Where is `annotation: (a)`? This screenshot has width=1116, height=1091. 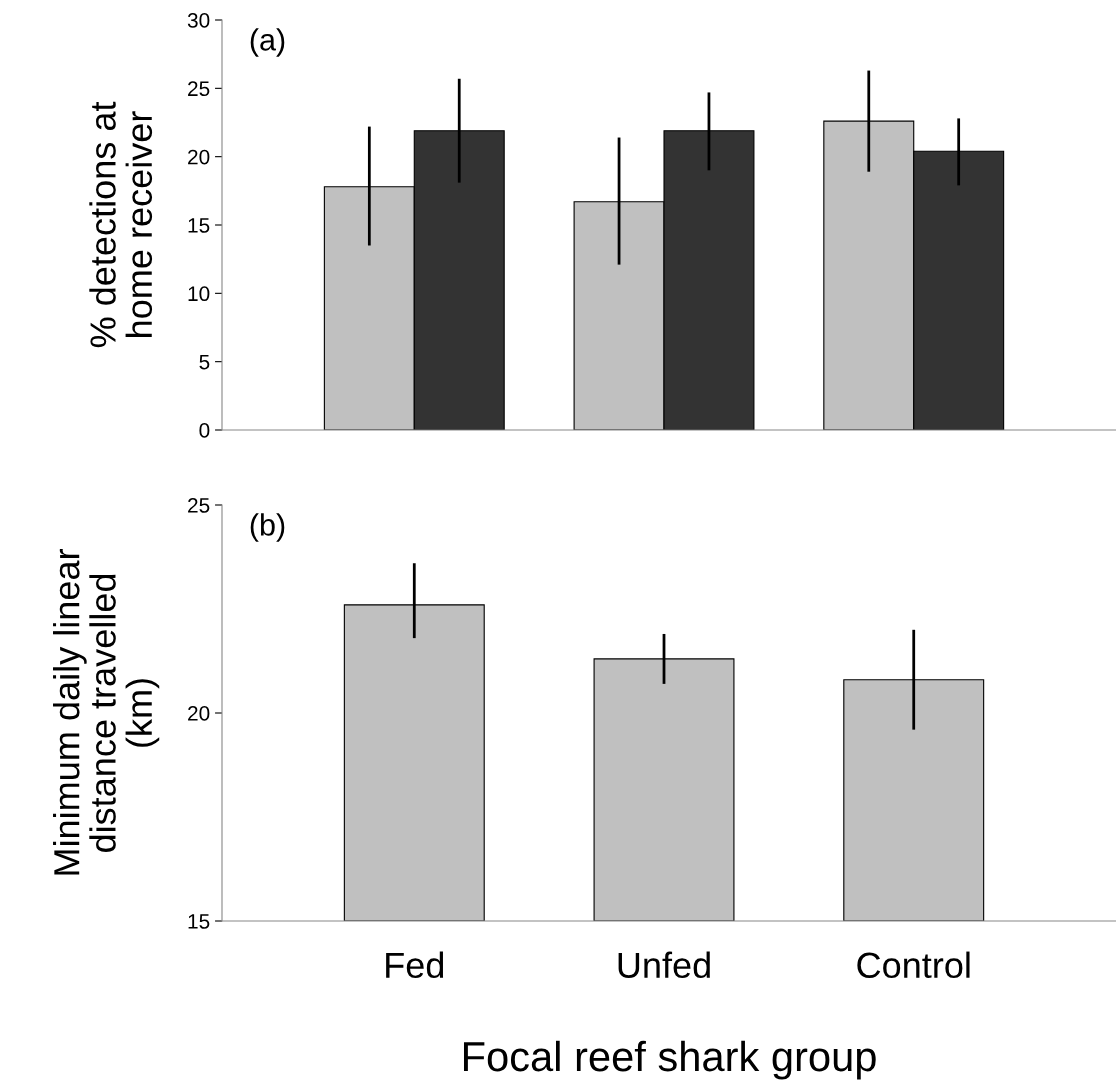
annotation: (a) is located at coordinates (267, 42).